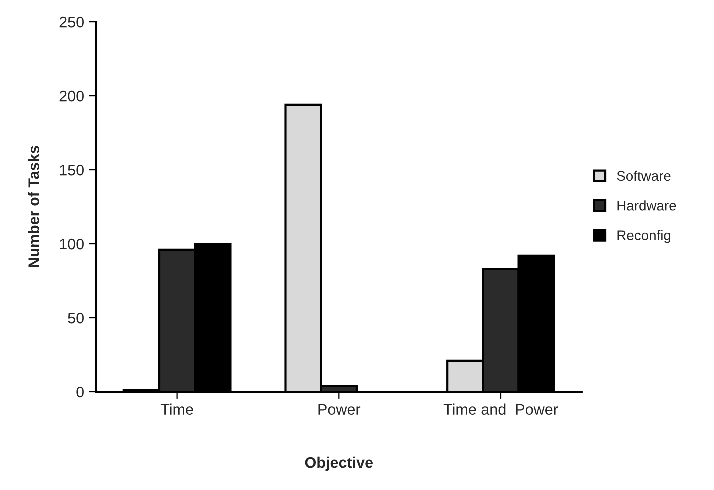 Image resolution: width=714 pixels, height=490 pixels. Describe the element at coordinates (647, 205) in the screenshot. I see `legend-label: Hardware` at that location.